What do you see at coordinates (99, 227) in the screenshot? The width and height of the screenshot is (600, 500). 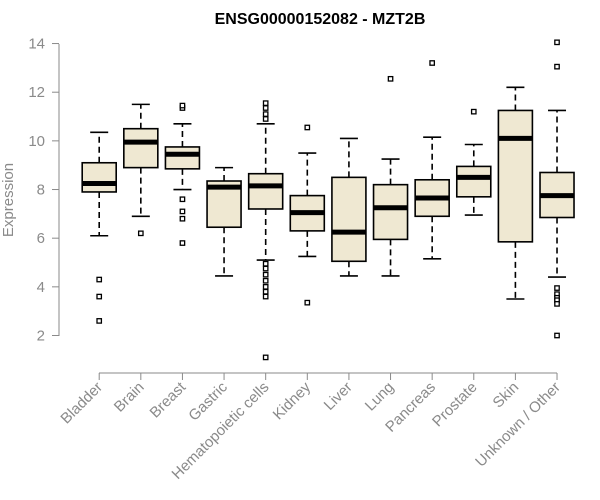 I see `box-bladder` at bounding box center [99, 227].